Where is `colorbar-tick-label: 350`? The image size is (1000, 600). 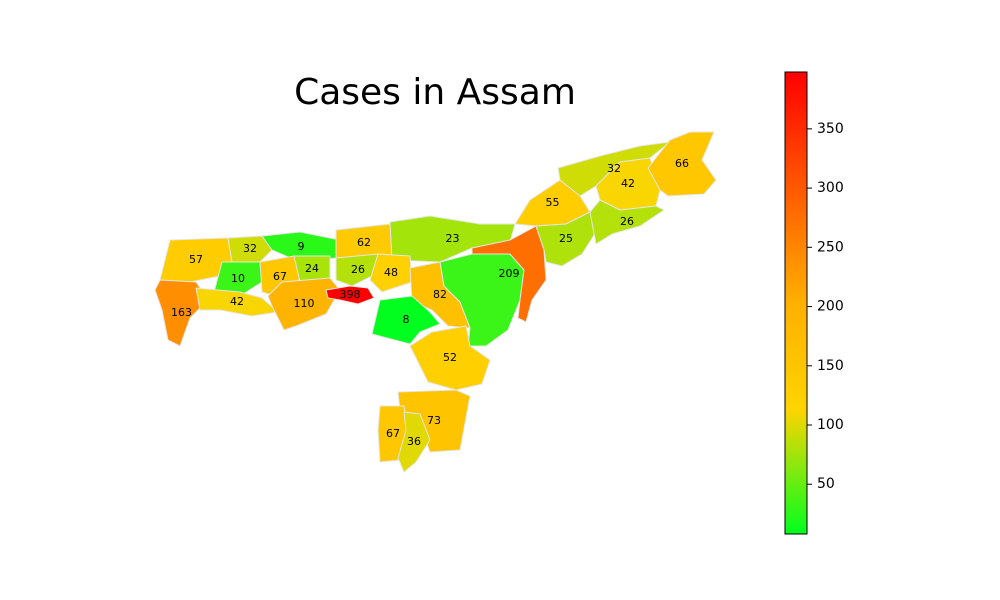
colorbar-tick-label: 350 is located at coordinates (830, 129).